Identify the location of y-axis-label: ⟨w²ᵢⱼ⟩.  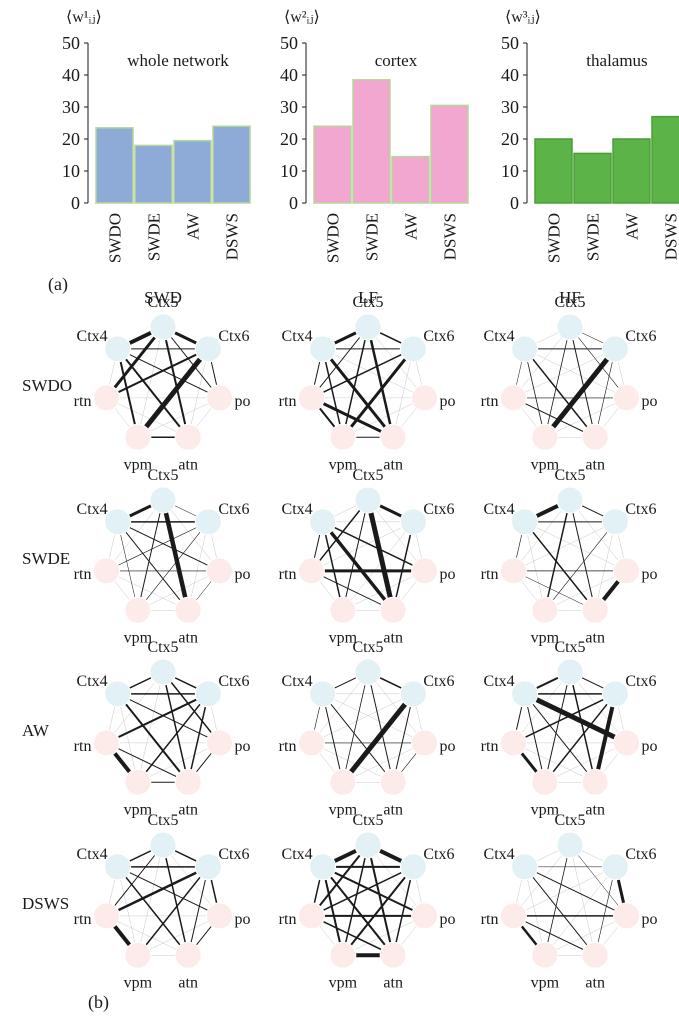
(302, 17).